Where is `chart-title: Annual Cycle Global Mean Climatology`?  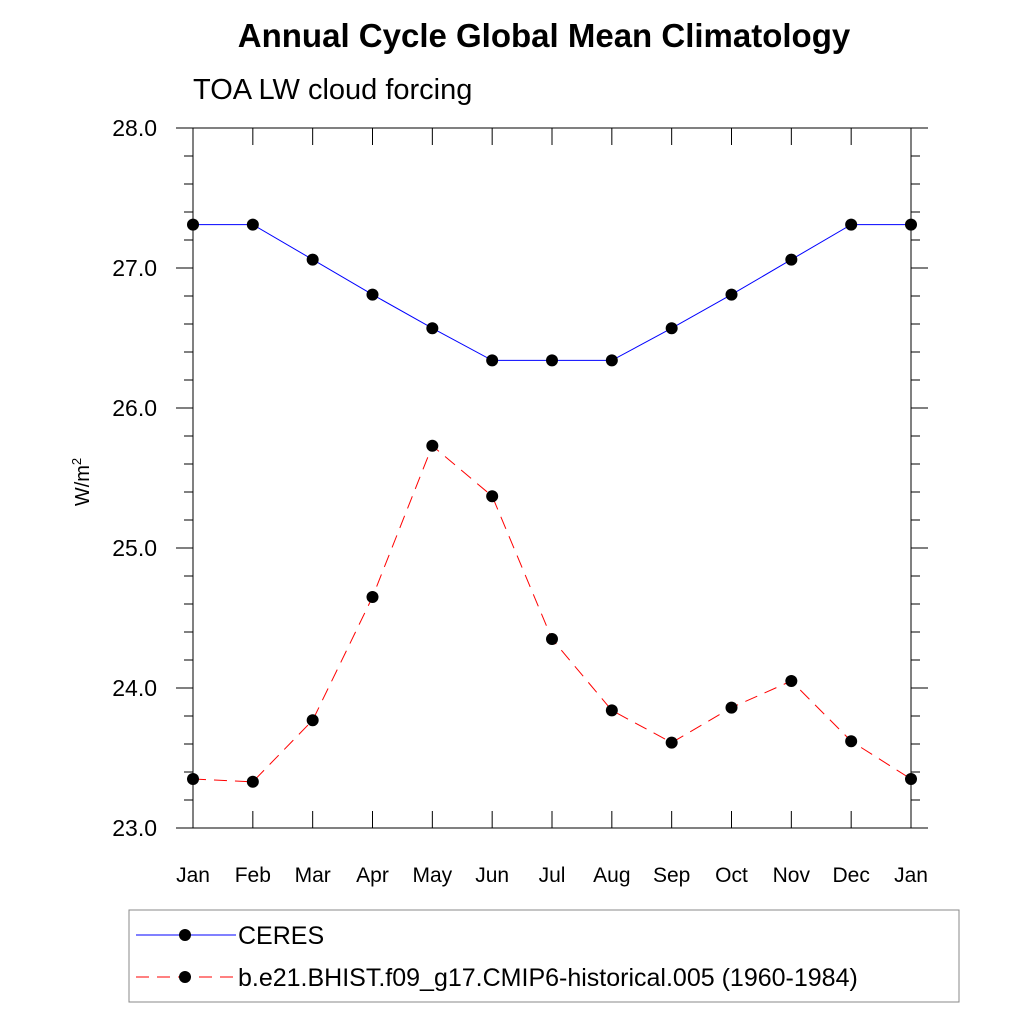
chart-title: Annual Cycle Global Mean Climatology is located at coordinates (544, 35).